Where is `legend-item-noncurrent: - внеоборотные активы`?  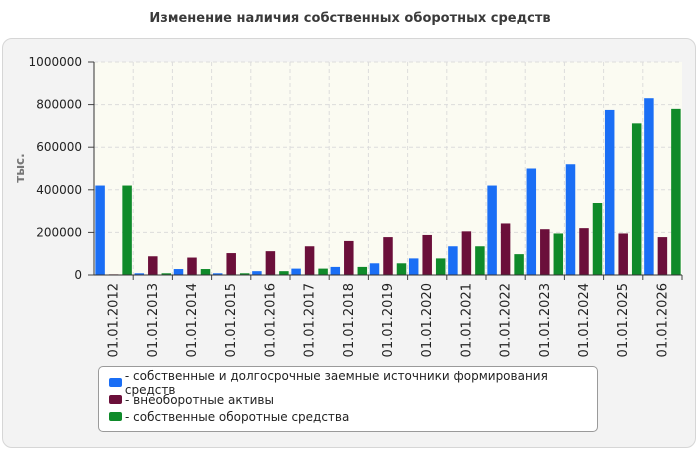 legend-item-noncurrent: - внеоборотные активы is located at coordinates (353, 399).